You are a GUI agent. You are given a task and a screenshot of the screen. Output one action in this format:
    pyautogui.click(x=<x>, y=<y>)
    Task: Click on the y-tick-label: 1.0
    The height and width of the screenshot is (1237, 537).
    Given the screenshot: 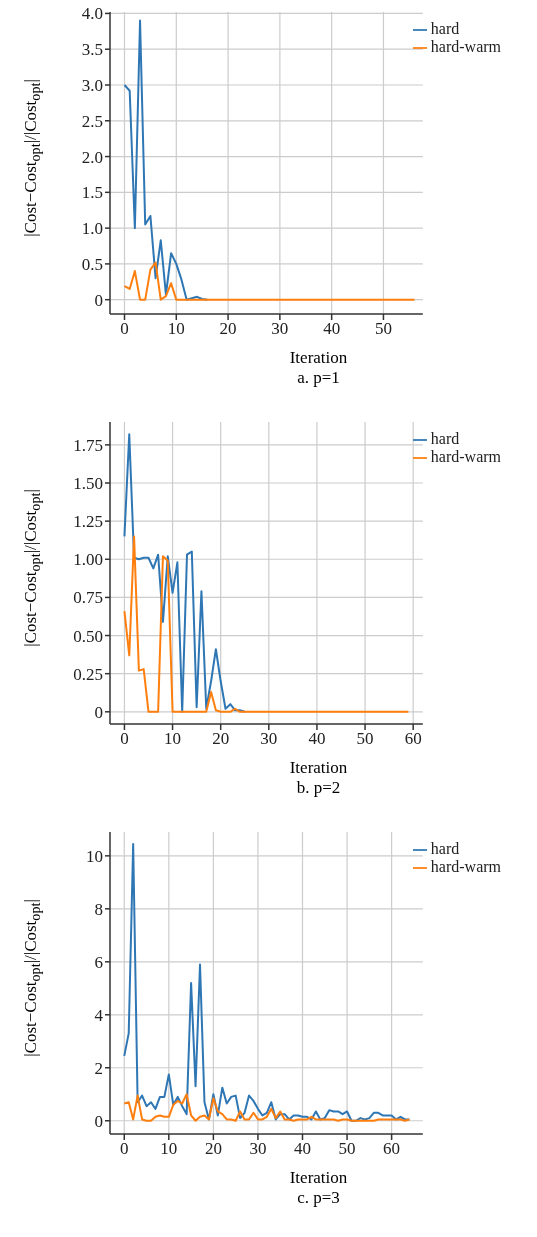 What is the action you would take?
    pyautogui.click(x=92, y=229)
    